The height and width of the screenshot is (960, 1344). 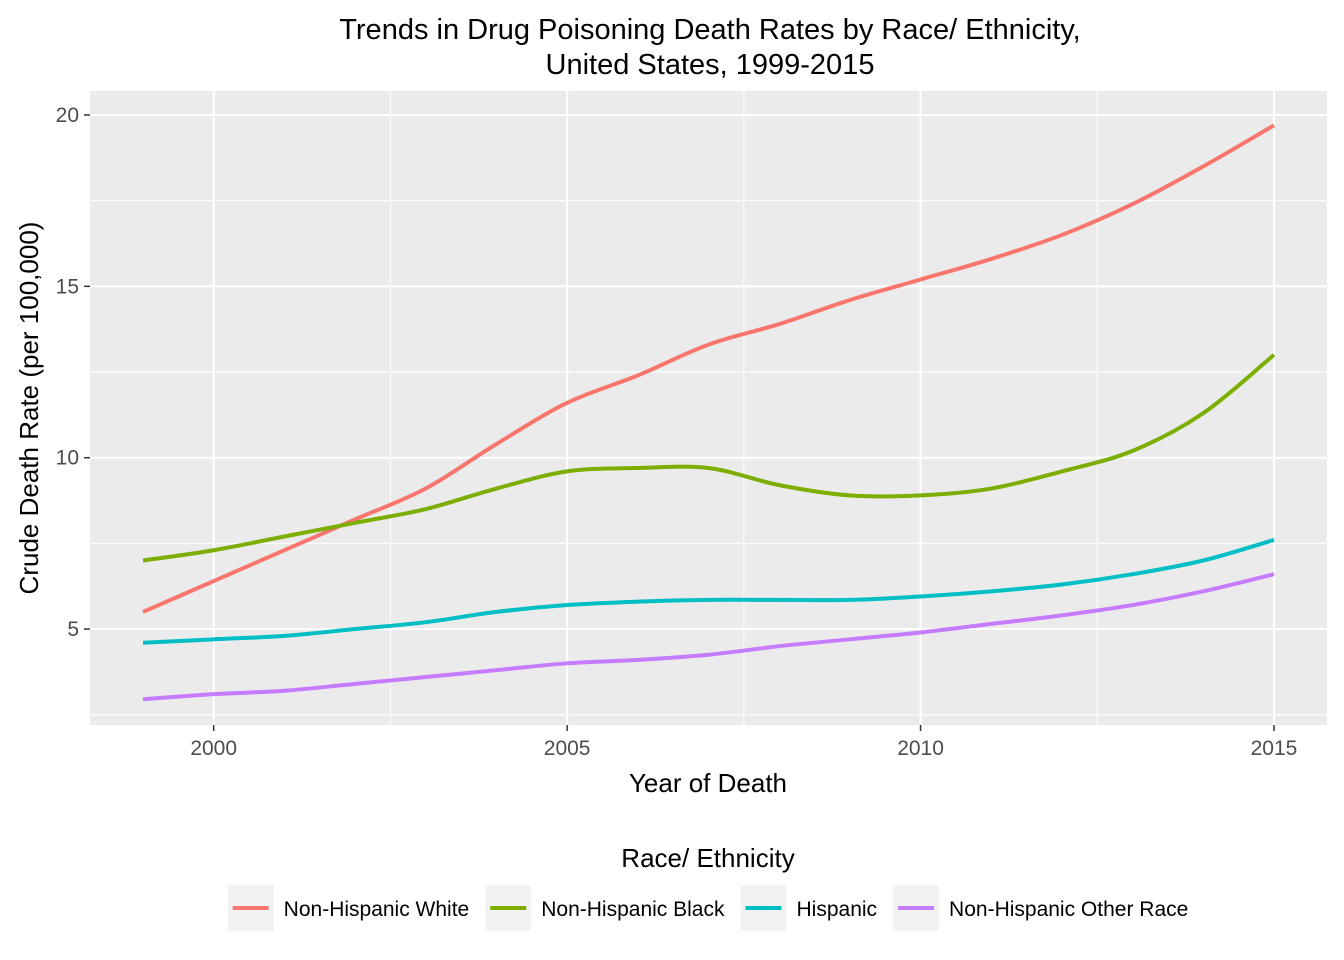 What do you see at coordinates (73, 372) in the screenshot?
I see `y-axis-ticks: 5 10 15 20` at bounding box center [73, 372].